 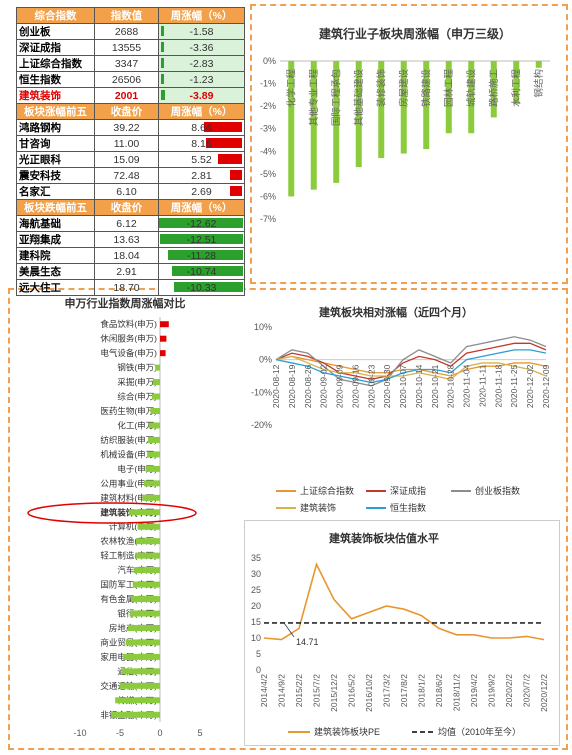 I want to click on row-value: 2001, so click(x=126, y=95).